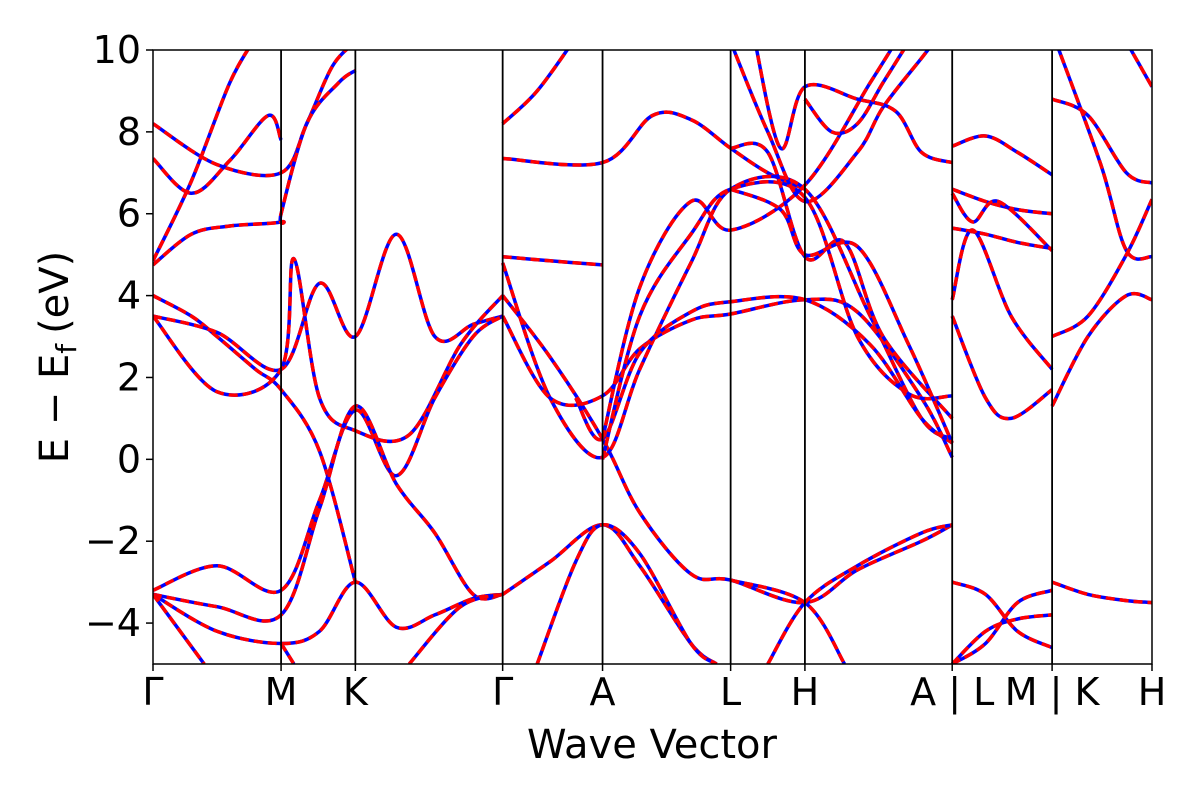  What do you see at coordinates (730, 692) in the screenshot?
I see `x-tick-label: L` at bounding box center [730, 692].